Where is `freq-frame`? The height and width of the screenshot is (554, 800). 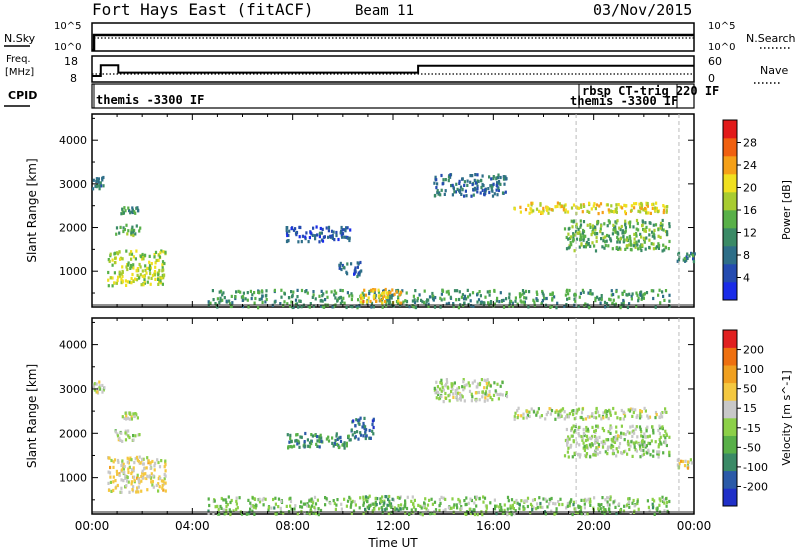 freq-frame is located at coordinates (393, 69).